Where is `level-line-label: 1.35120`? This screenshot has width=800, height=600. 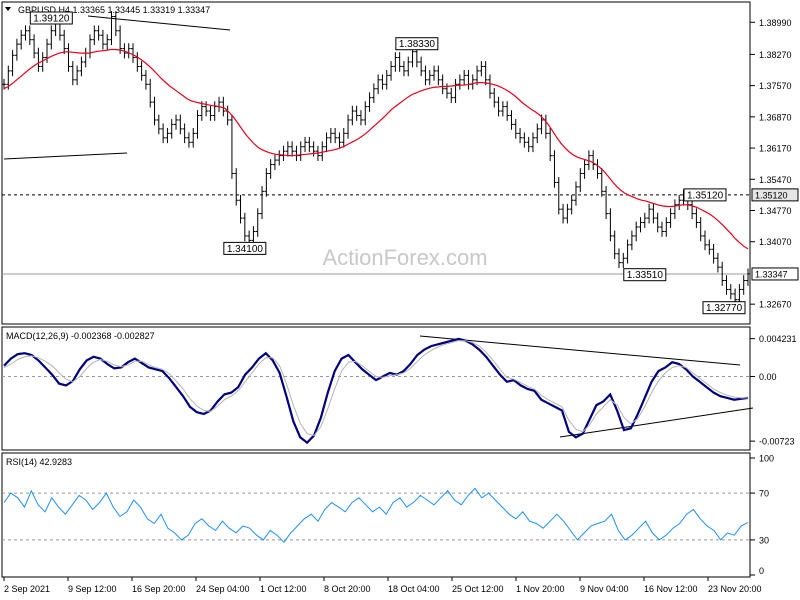
level-line-label: 1.35120 is located at coordinates (771, 195).